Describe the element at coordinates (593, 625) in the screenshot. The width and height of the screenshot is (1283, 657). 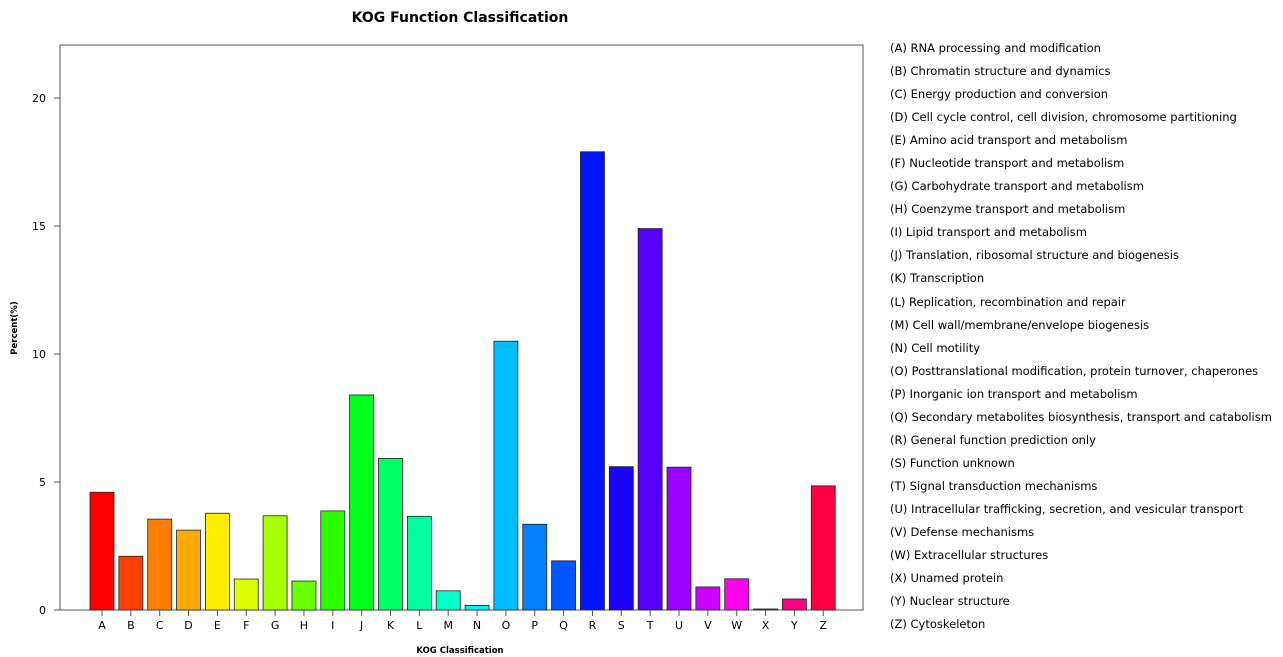
I see `x-tick-label-r: R` at that location.